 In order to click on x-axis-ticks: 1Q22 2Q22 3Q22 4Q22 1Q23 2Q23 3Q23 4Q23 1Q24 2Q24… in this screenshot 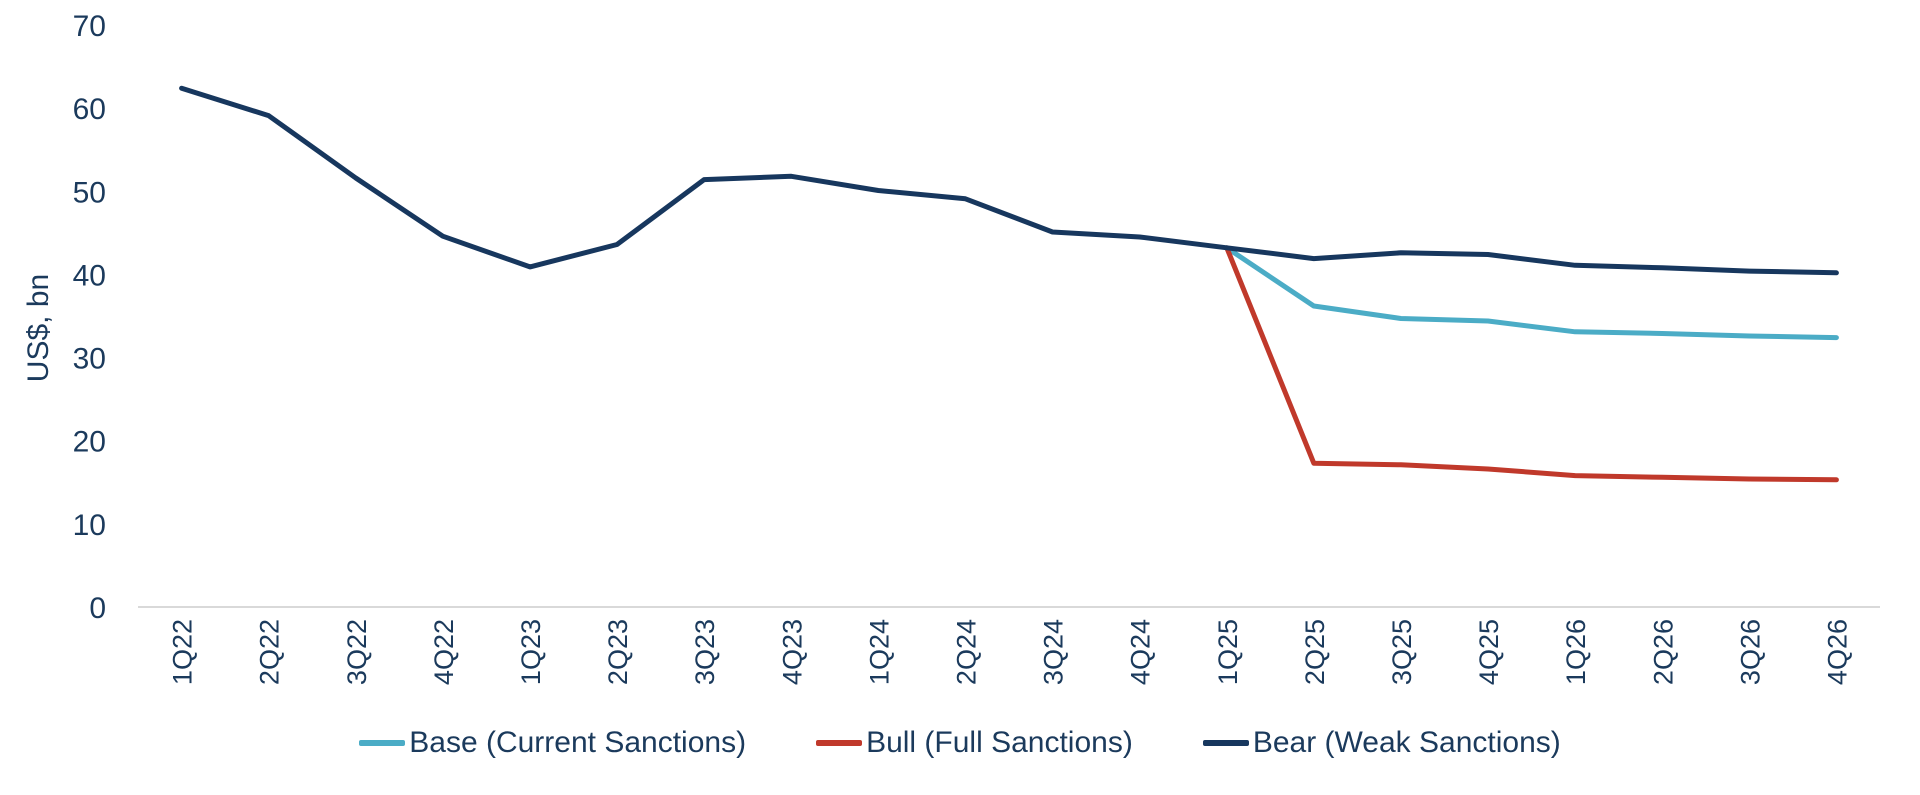, I will do `click(1010, 652)`.